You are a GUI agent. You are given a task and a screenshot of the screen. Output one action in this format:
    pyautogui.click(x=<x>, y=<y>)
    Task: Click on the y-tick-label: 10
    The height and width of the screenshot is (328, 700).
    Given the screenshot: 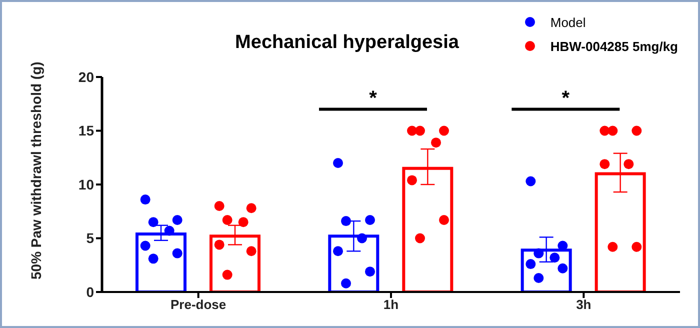 What is the action you would take?
    pyautogui.click(x=86, y=184)
    